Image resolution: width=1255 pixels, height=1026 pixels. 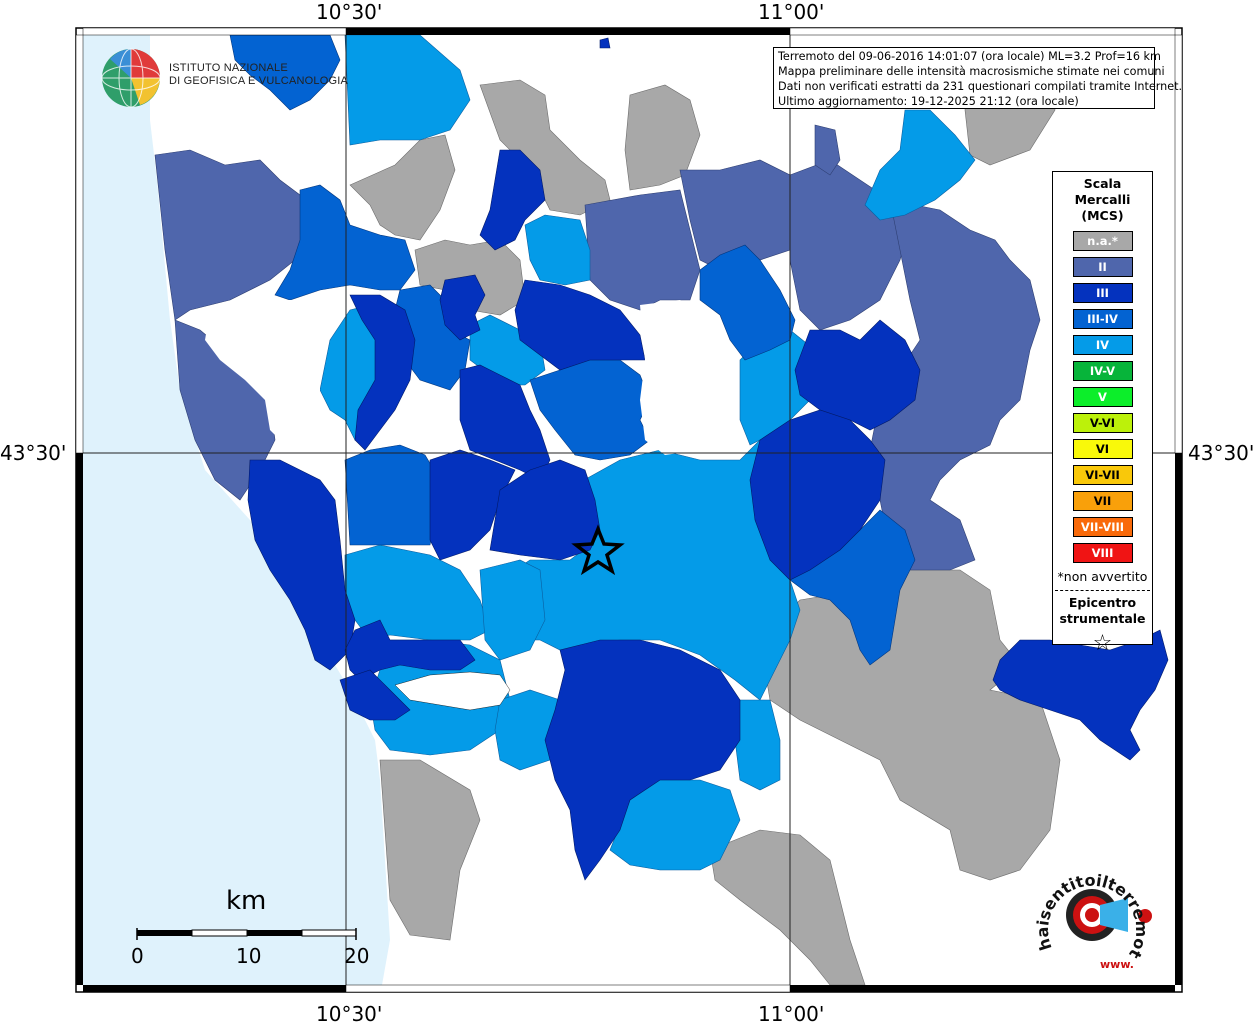 What do you see at coordinates (1102, 199) in the screenshot?
I see `legend-title: Scala Mercalli (MCS)` at bounding box center [1102, 199].